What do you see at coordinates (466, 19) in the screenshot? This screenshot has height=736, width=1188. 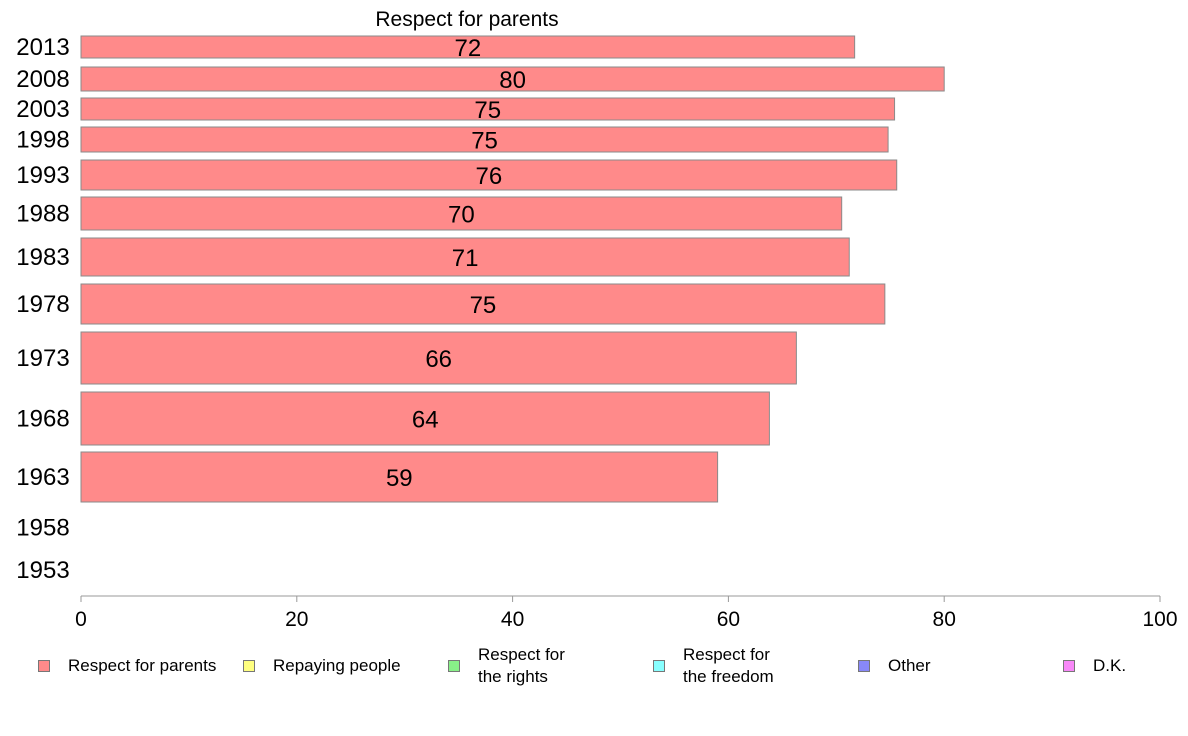 I see `chart-title: Respect for parents` at bounding box center [466, 19].